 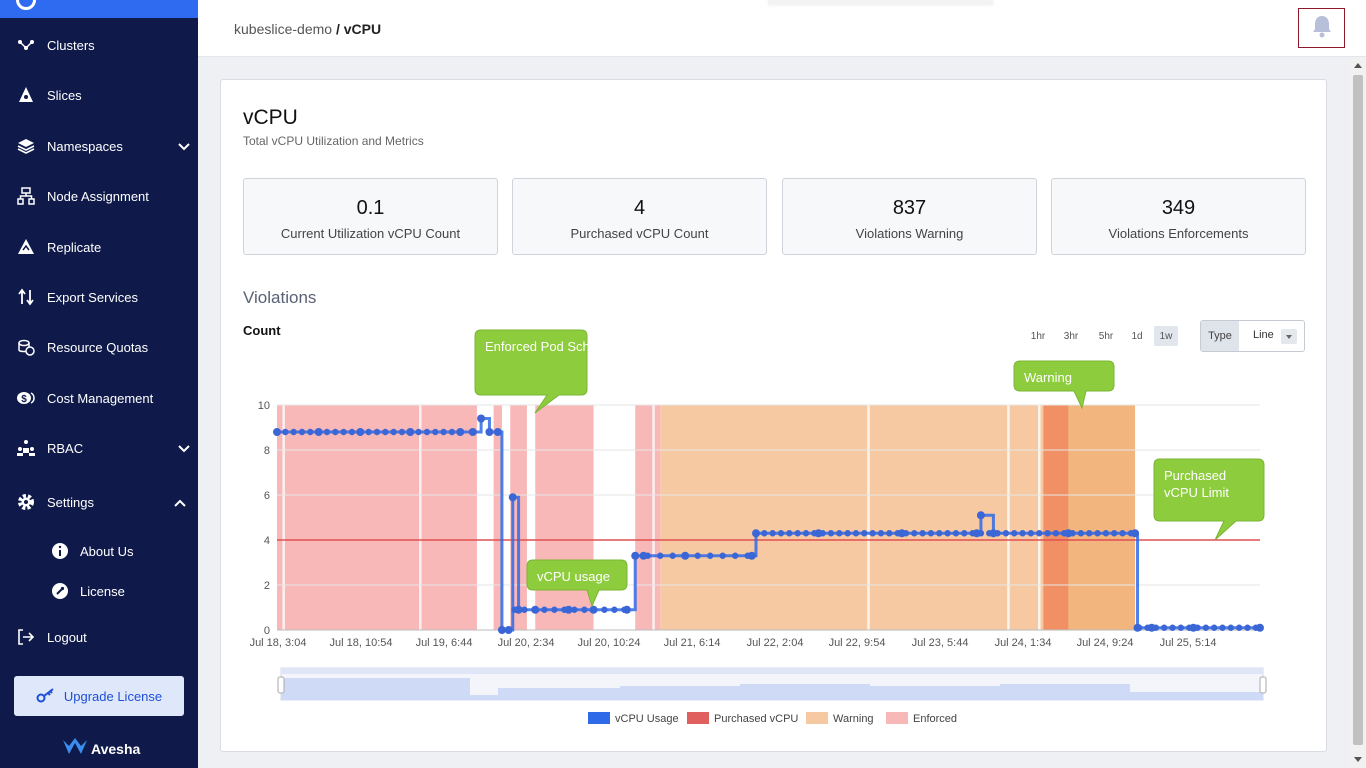 What do you see at coordinates (370, 208) in the screenshot?
I see `stat-value: 0.1` at bounding box center [370, 208].